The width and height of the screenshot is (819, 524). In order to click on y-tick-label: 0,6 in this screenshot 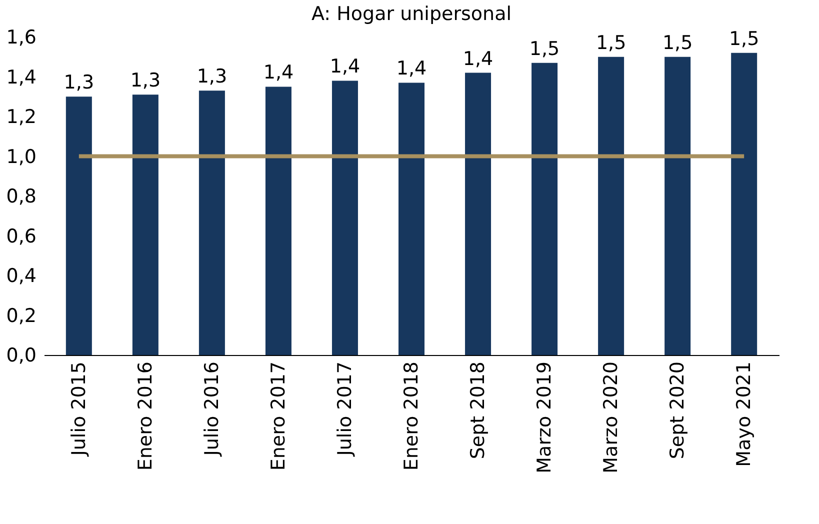, I will do `click(21, 236)`.